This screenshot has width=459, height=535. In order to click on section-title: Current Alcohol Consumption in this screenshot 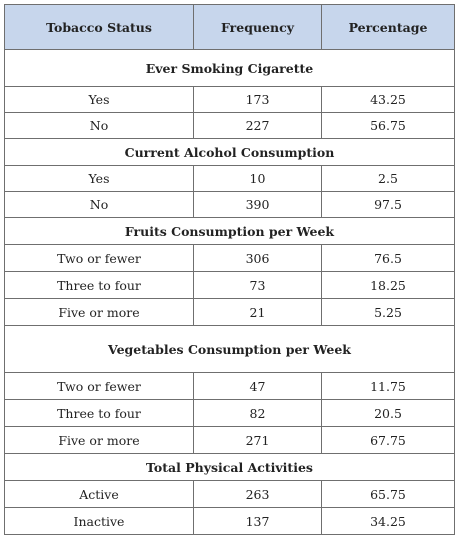, I will do `click(229, 152)`.